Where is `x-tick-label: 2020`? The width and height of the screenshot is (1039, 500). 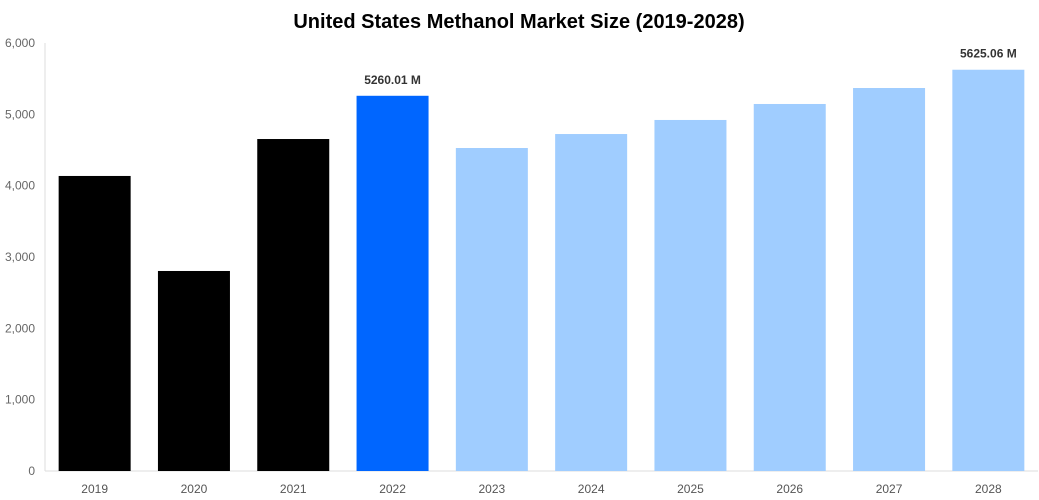
x-tick-label: 2020 is located at coordinates (194, 489).